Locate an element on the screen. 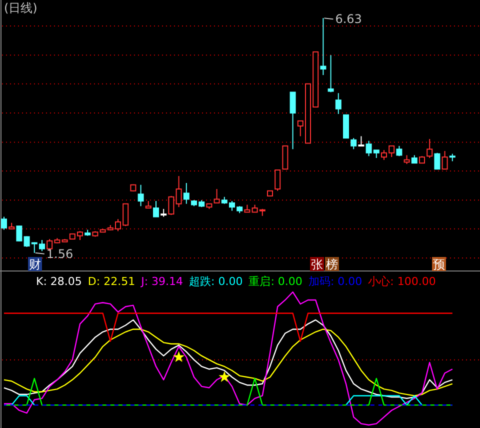  text: 加码: 0.00 is located at coordinates (335, 281).